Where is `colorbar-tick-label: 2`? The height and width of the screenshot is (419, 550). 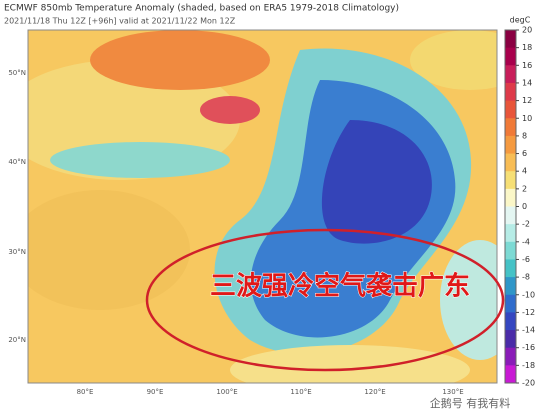 colorbar-tick-label: 2 is located at coordinates (524, 188).